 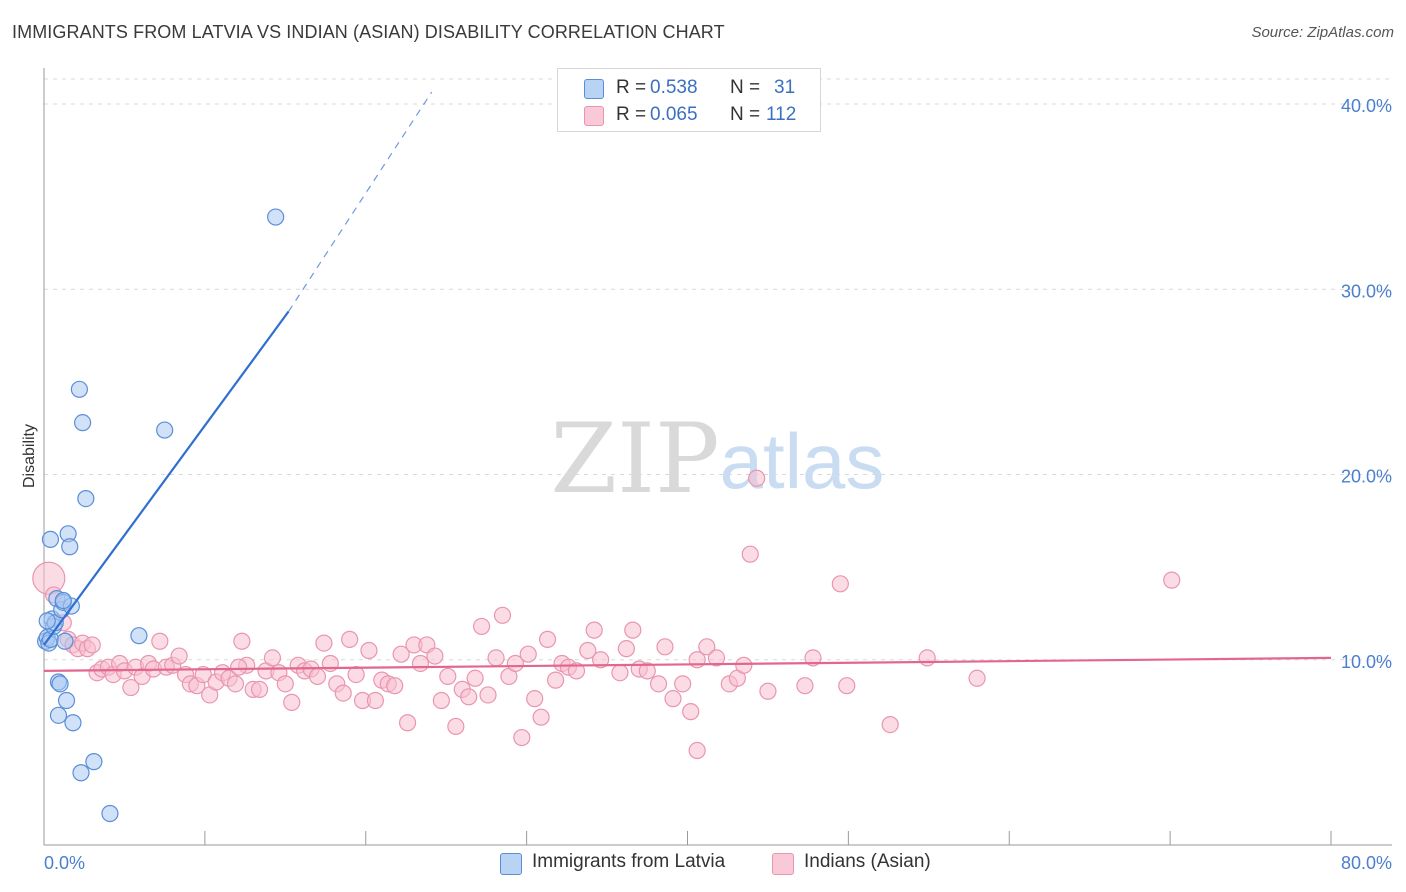 I want to click on trend-line-indian, so click(x=687, y=664).